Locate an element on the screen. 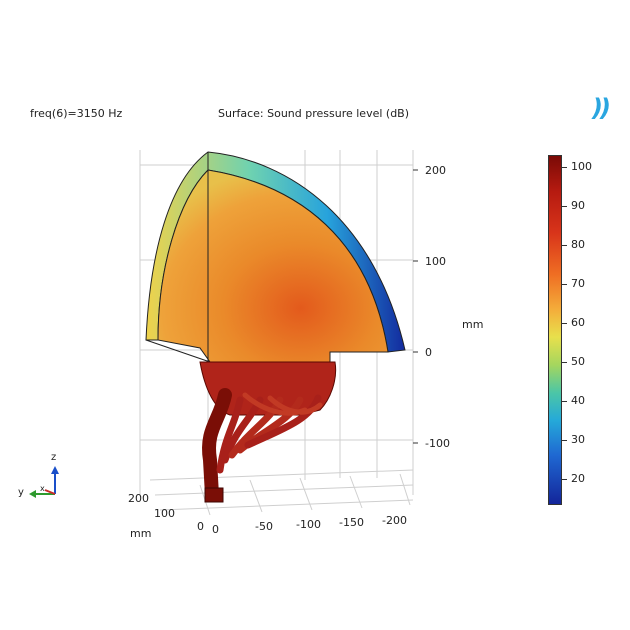 This screenshot has width=630, height=630. z-axis-ticks is located at coordinates (415, 306).